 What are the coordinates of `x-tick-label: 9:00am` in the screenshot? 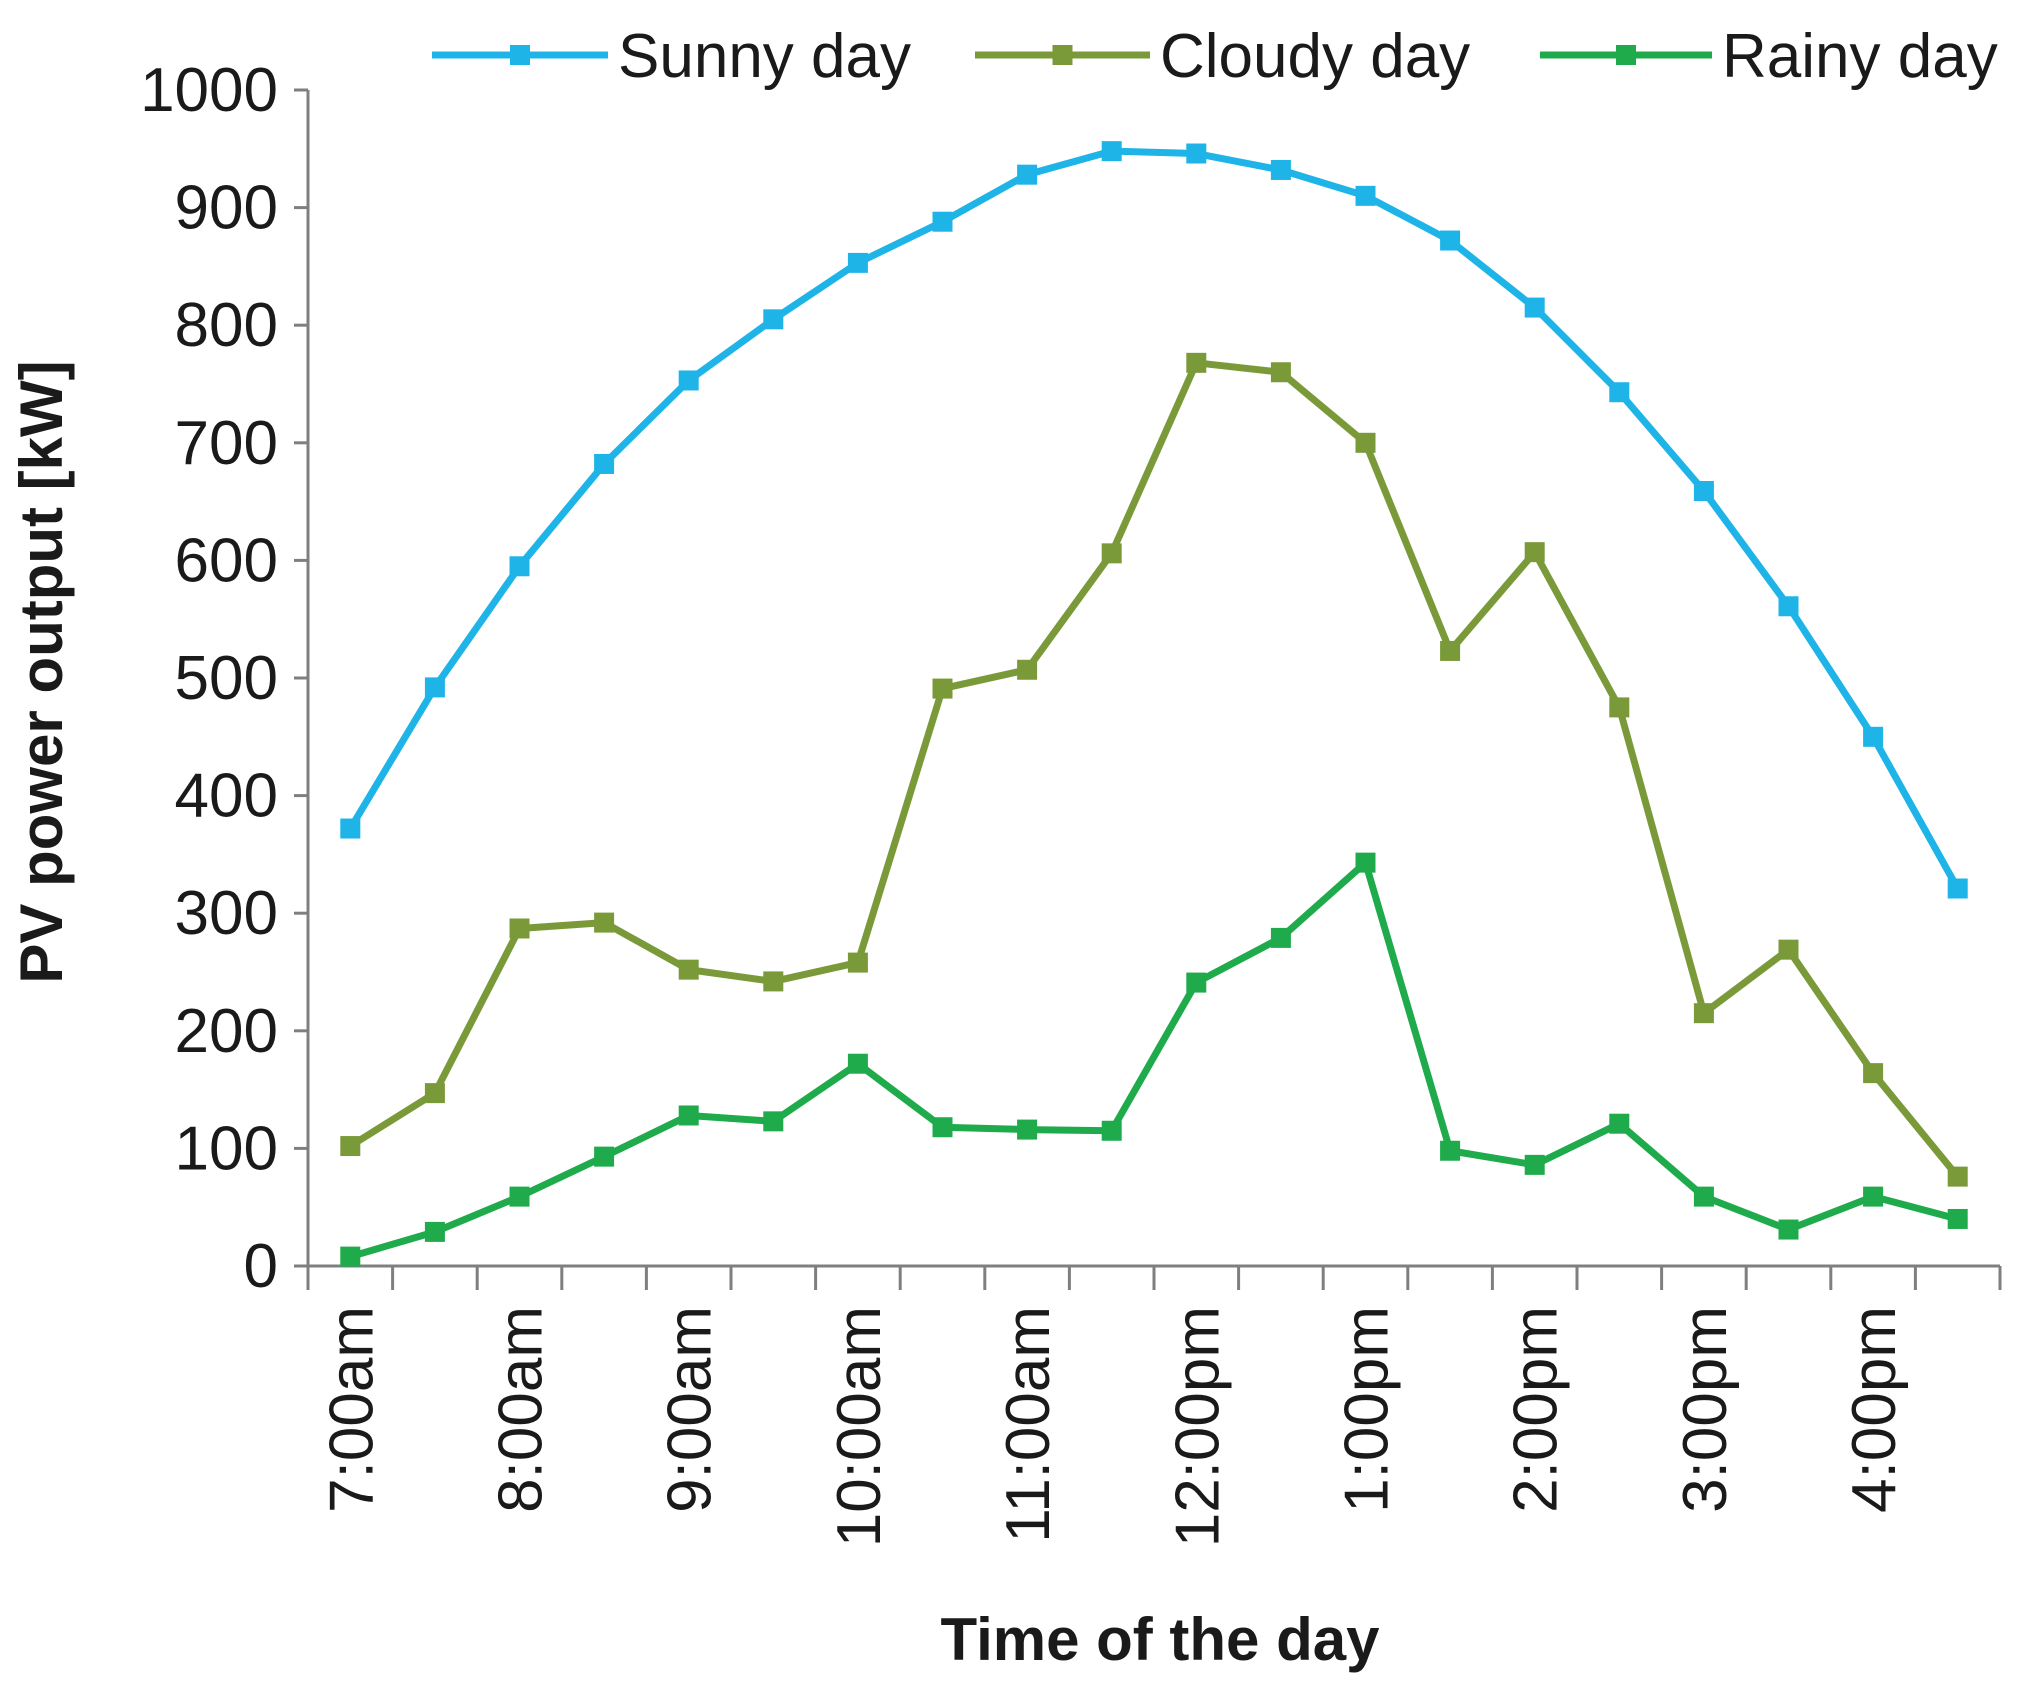 It's located at (690, 1409).